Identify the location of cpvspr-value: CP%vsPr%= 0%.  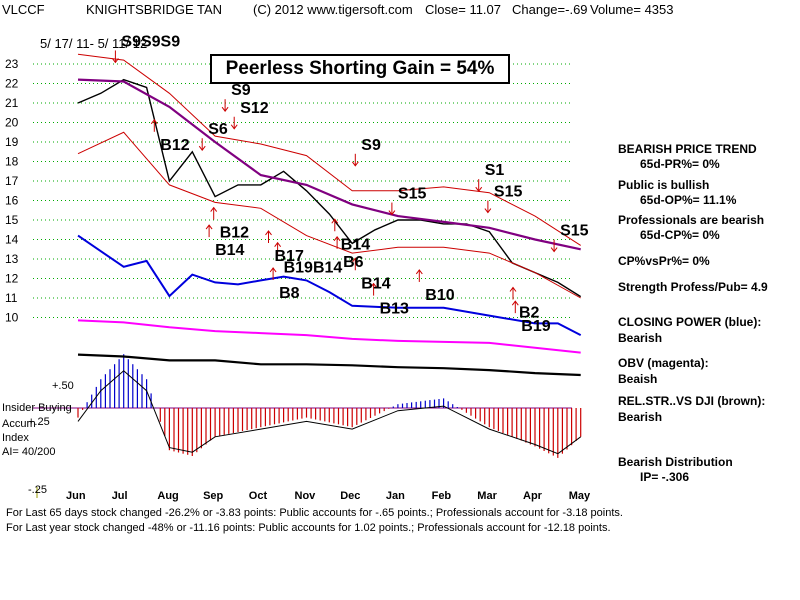
(664, 261).